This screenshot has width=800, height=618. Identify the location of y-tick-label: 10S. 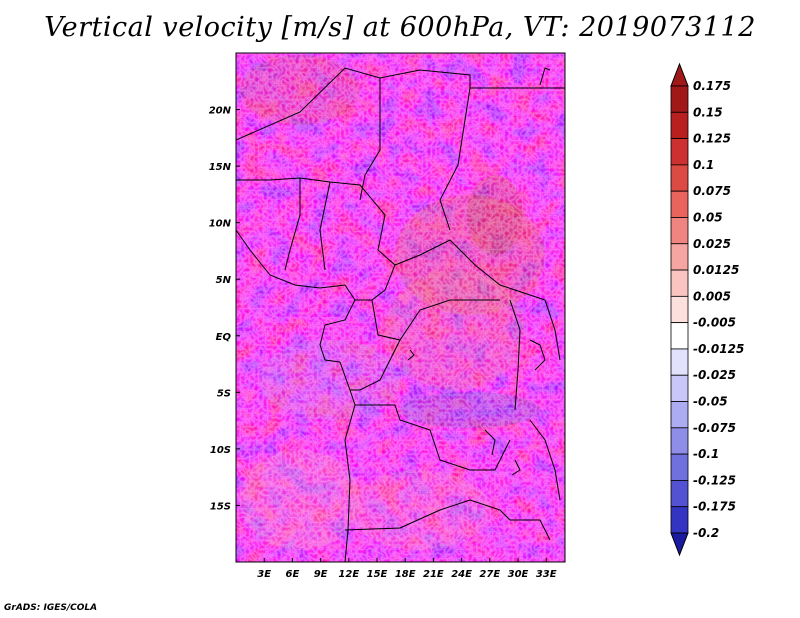
(220, 450).